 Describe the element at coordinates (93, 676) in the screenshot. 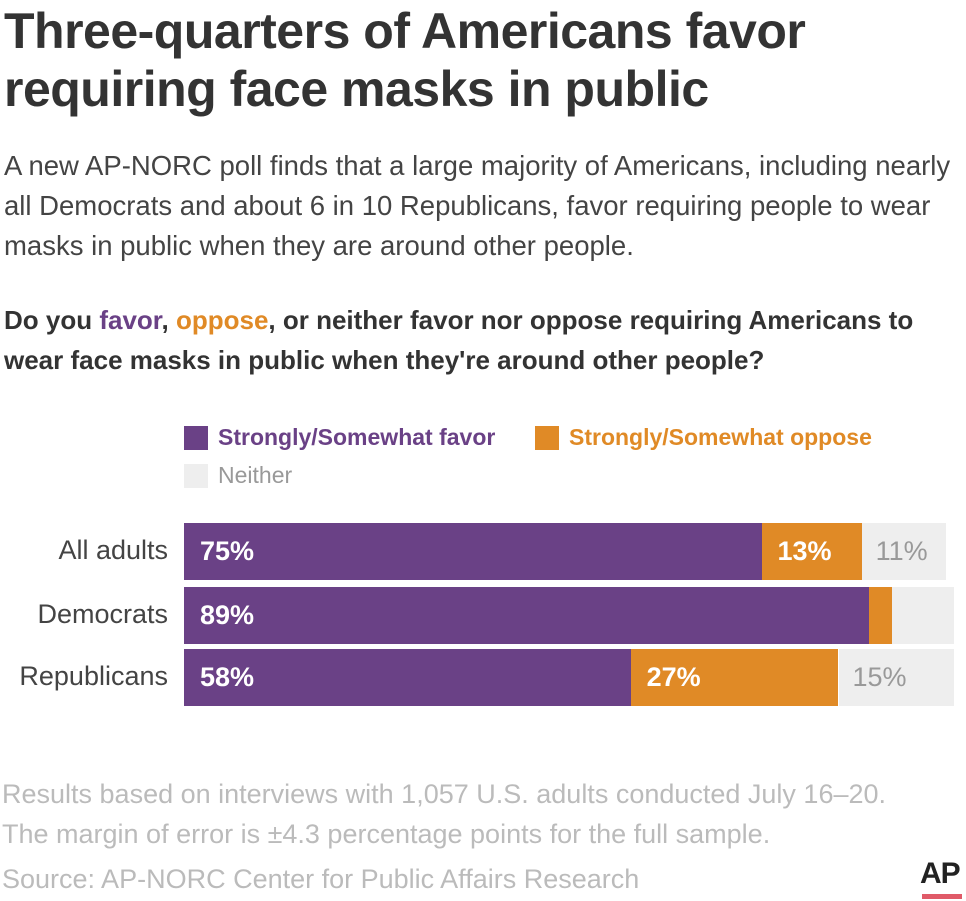

I see `category-label: Republicans` at that location.